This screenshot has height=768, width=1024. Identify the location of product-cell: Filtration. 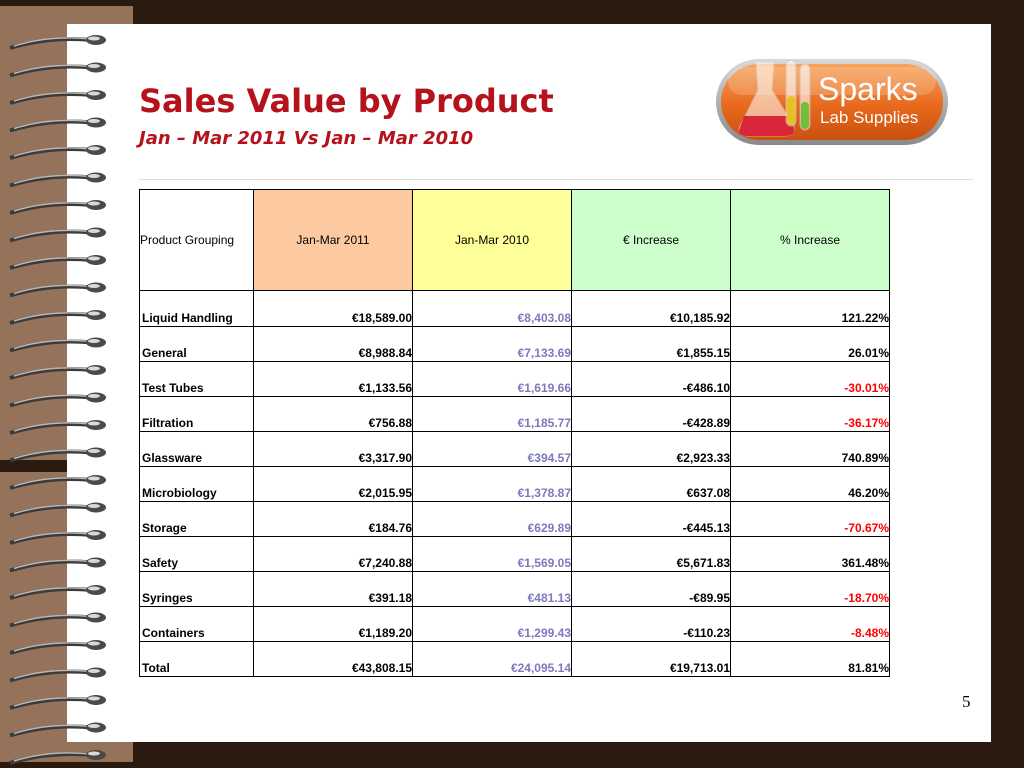
(196, 414).